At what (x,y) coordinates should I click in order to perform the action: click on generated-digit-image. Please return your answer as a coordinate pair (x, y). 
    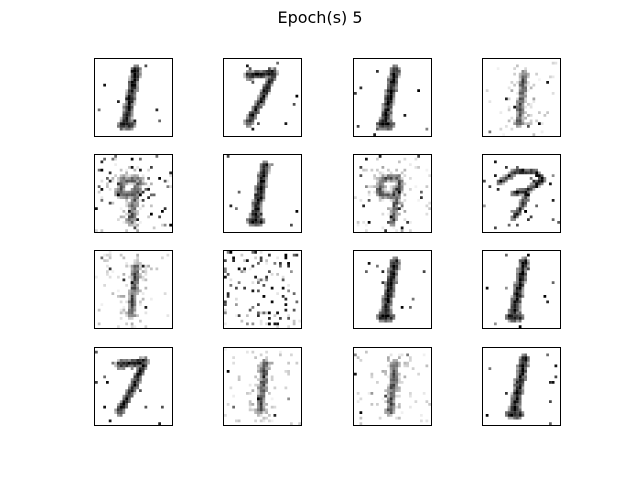
    Looking at the image, I should click on (271, 96).